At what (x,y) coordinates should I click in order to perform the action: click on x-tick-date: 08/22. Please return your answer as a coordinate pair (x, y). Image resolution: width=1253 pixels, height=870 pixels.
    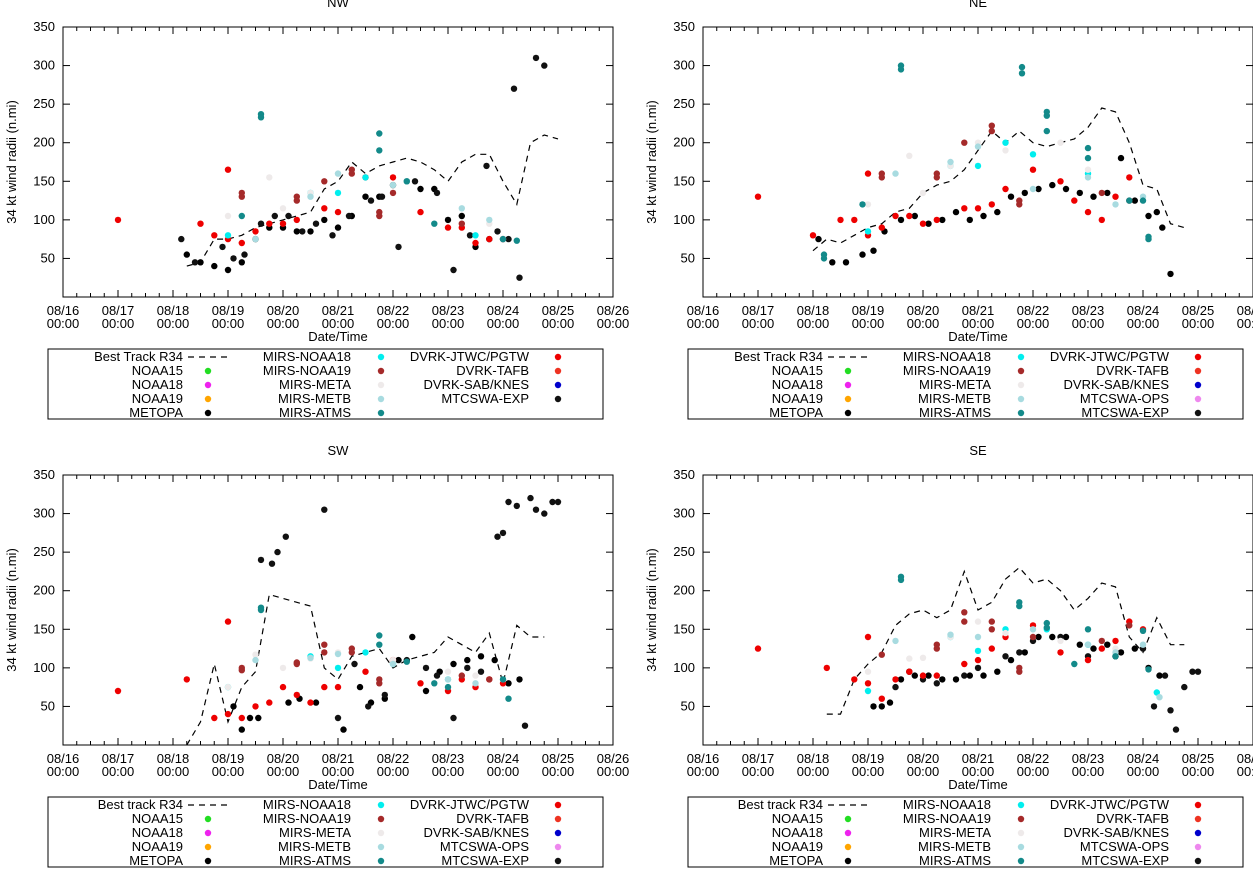
    Looking at the image, I should click on (393, 310).